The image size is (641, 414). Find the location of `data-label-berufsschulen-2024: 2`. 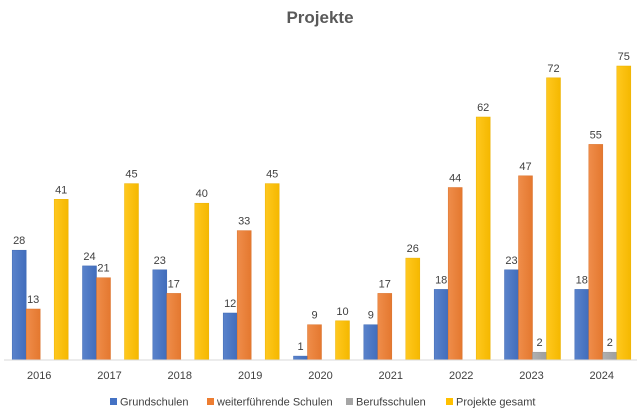

data-label-berufsschulen-2024: 2 is located at coordinates (610, 343).